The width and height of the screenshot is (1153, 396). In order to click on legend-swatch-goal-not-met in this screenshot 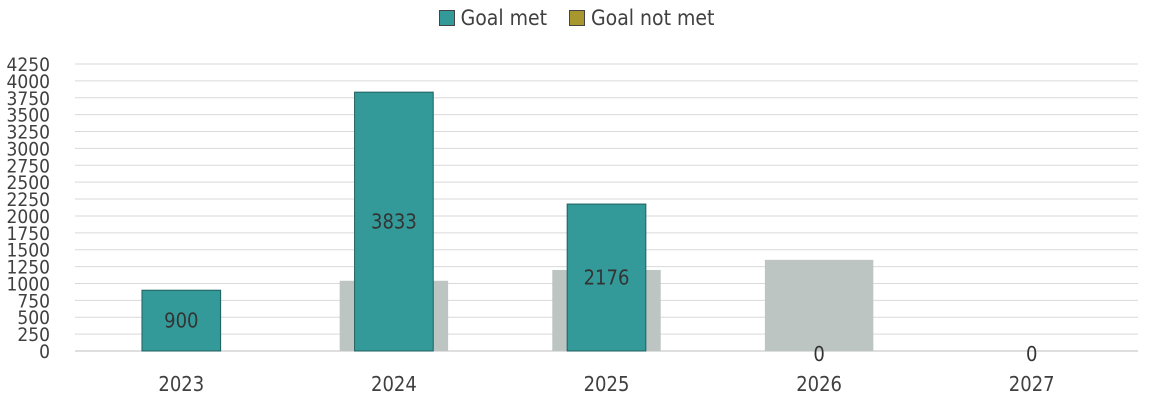, I will do `click(577, 18)`.